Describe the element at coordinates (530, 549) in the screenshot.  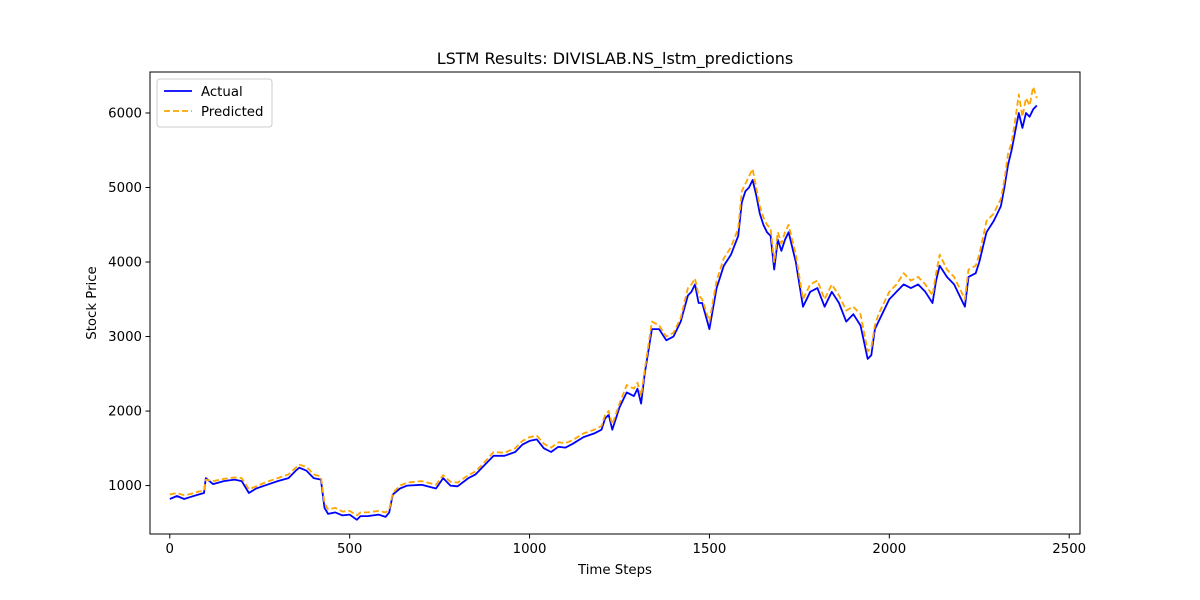
I see `x-tick-label: 1000` at that location.